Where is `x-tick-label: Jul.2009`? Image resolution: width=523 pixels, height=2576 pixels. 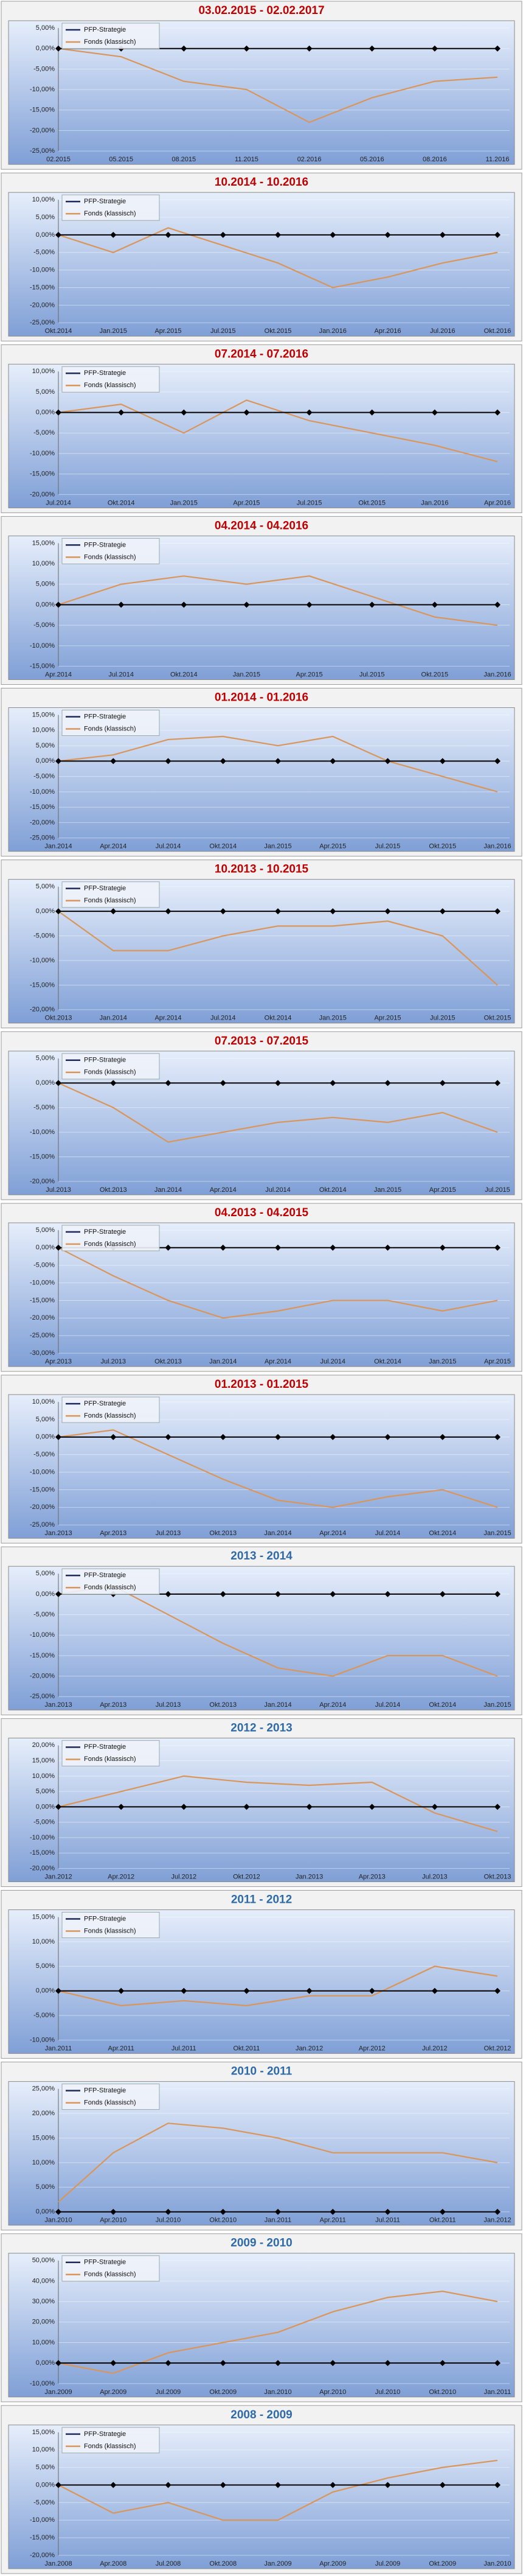 x-tick-label: Jul.2009 is located at coordinates (169, 2392).